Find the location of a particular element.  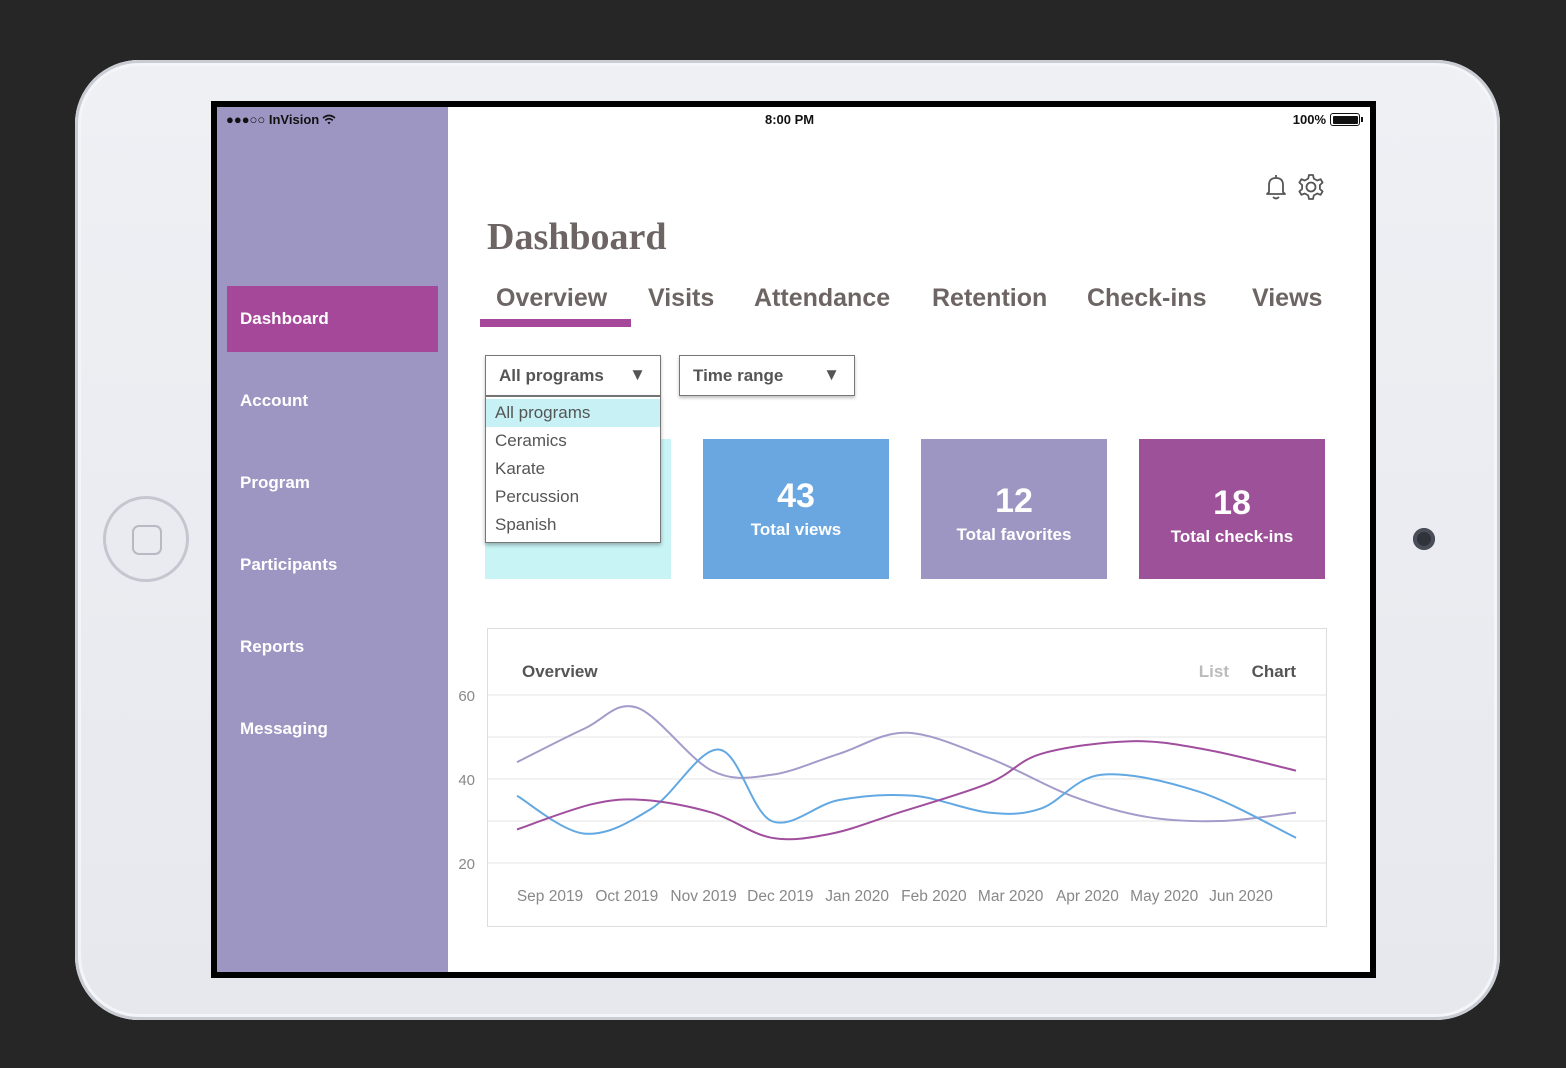

dropdown-option-ceramics: Ceramics is located at coordinates (531, 440).